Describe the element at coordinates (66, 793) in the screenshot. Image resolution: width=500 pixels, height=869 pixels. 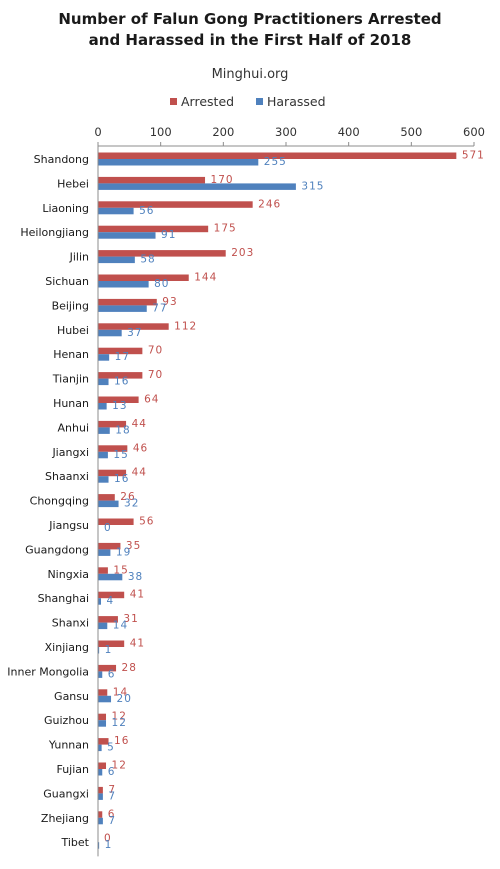
I see `category-label: Guangxi` at that location.